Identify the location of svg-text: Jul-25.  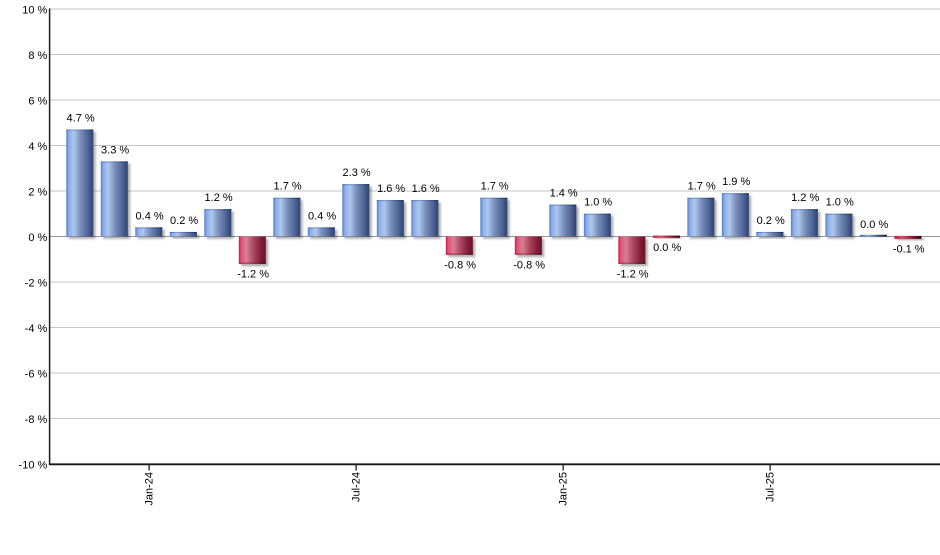
(770, 487).